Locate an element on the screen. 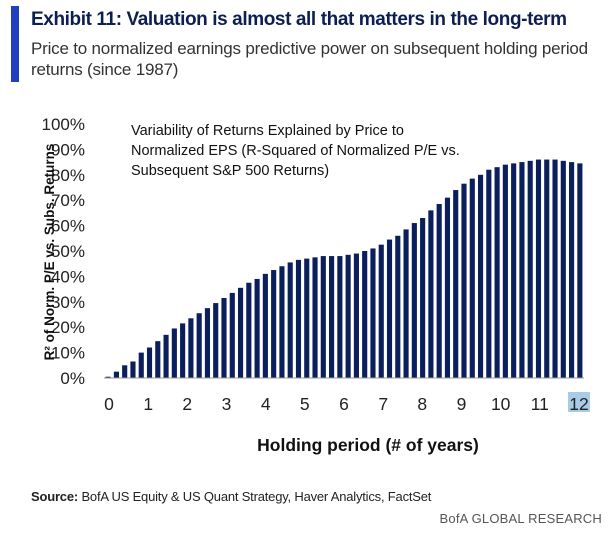  accent-bar is located at coordinates (15, 44).